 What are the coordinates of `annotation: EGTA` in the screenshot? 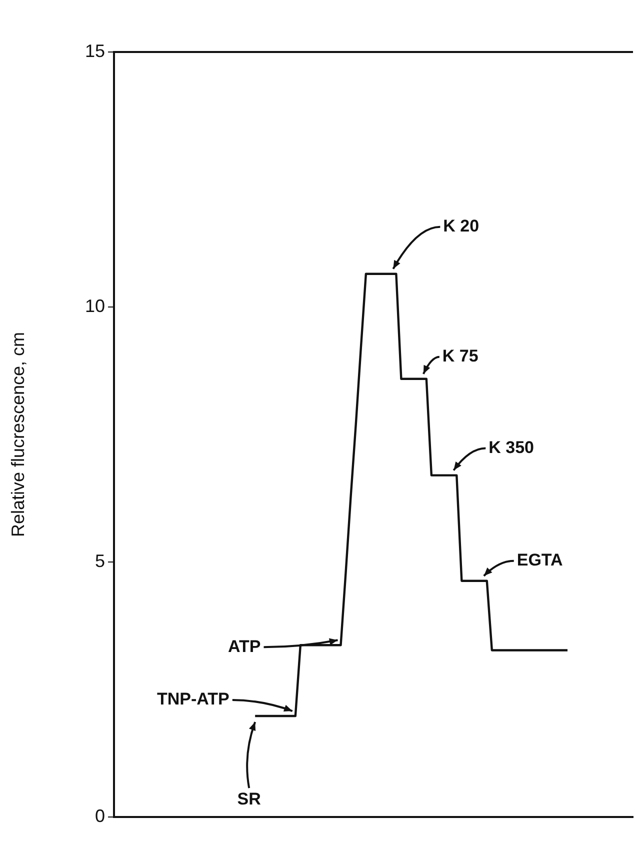 It's located at (539, 560).